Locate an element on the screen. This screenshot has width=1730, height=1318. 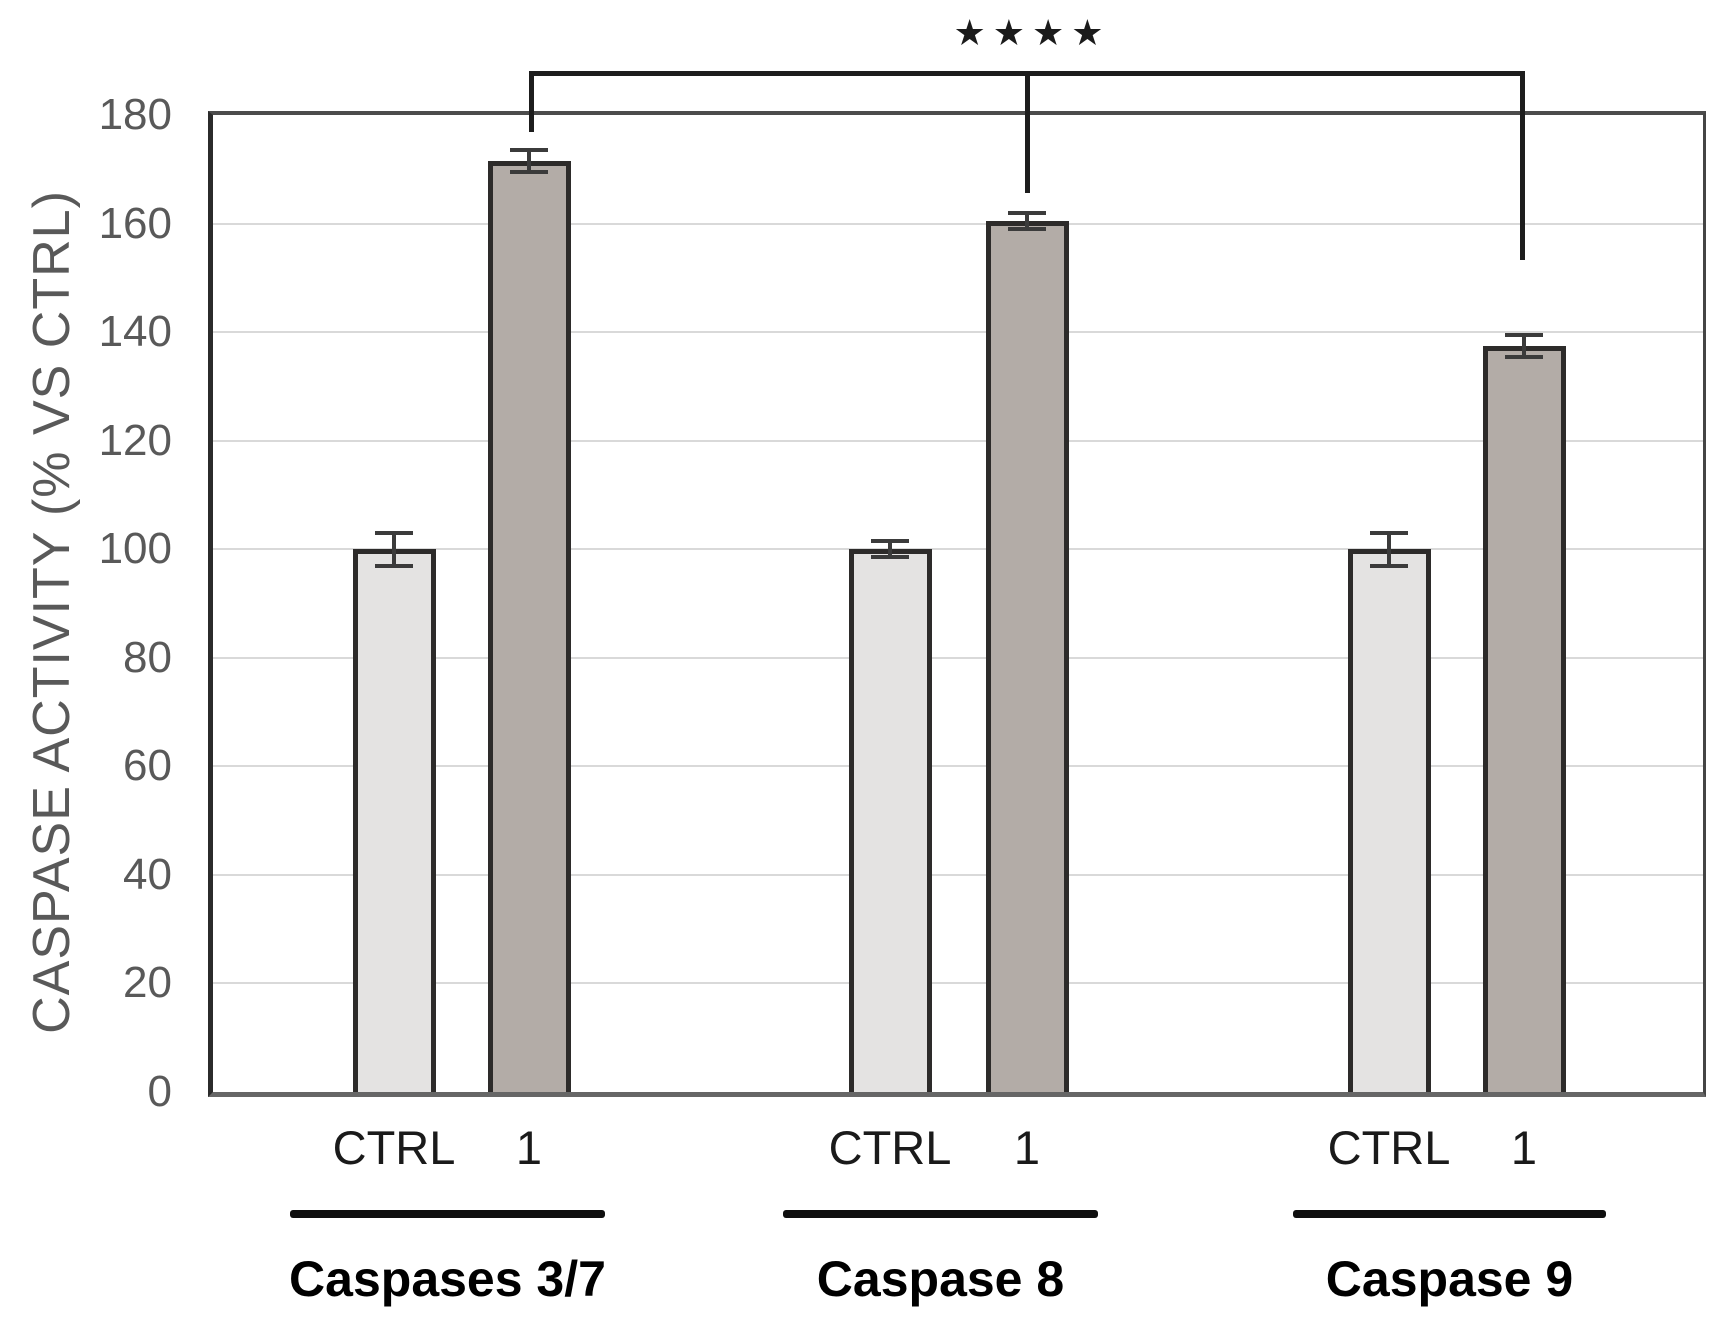
x-label-1-group2: 1 is located at coordinates (1027, 1147).